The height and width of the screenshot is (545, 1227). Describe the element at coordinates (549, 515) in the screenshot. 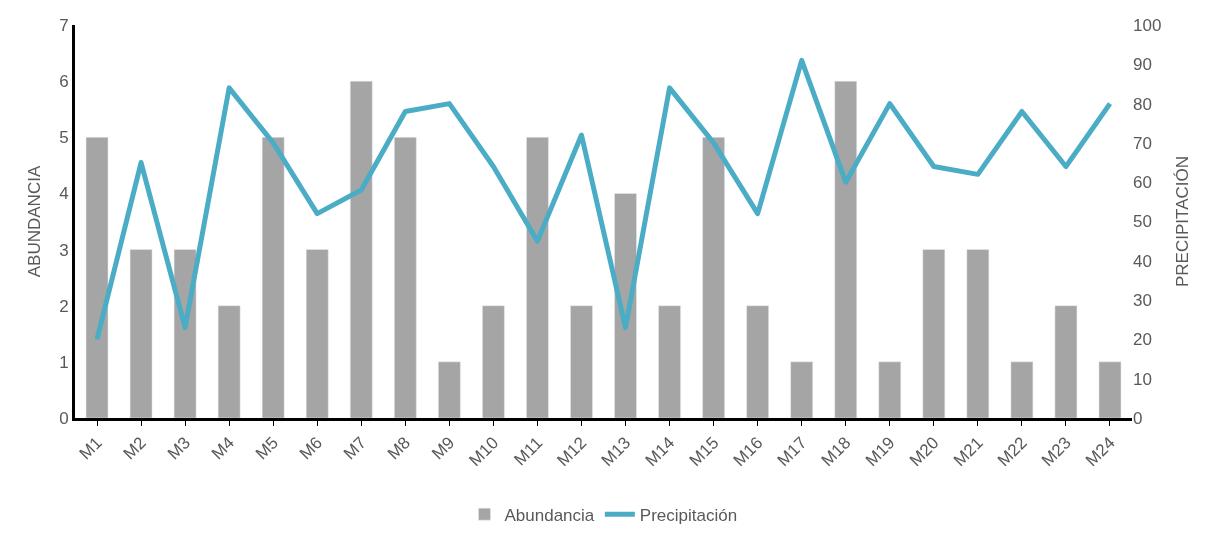

I see `legend-label: Abundancia` at that location.